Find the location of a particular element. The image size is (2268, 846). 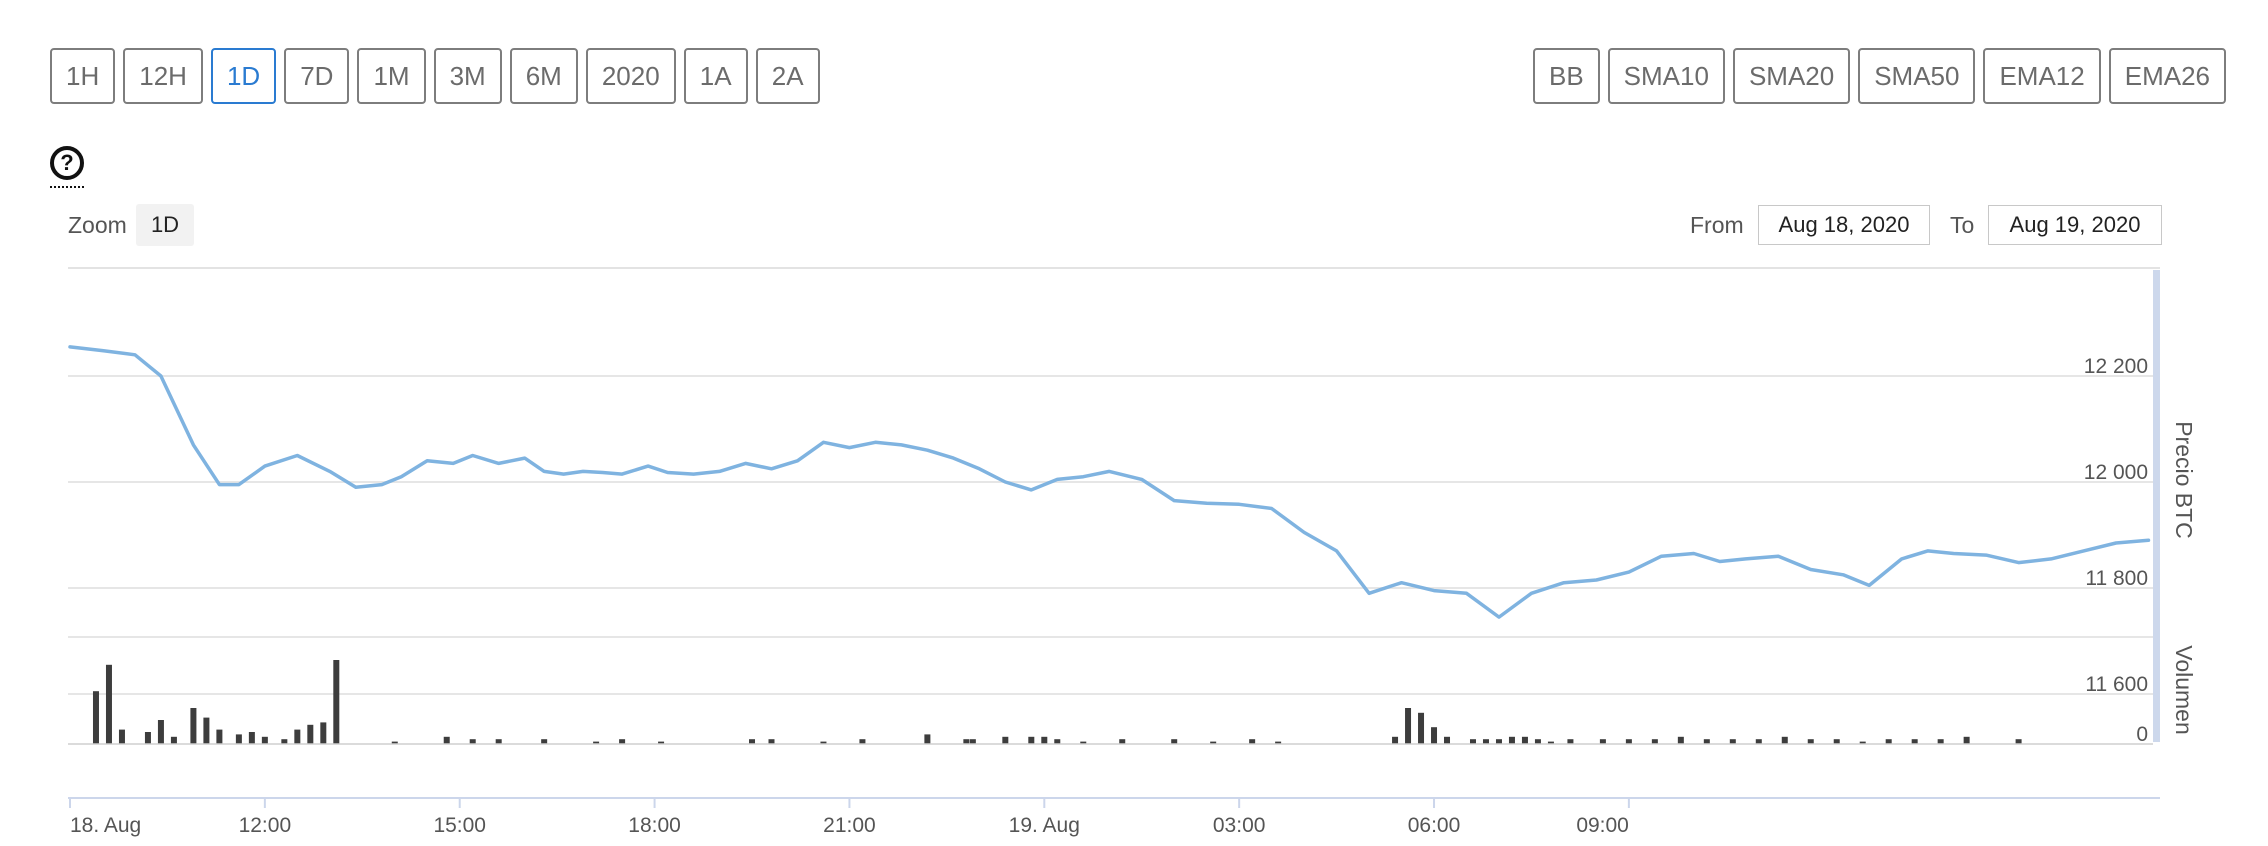

range-button-2020: 2020 is located at coordinates (630, 76).